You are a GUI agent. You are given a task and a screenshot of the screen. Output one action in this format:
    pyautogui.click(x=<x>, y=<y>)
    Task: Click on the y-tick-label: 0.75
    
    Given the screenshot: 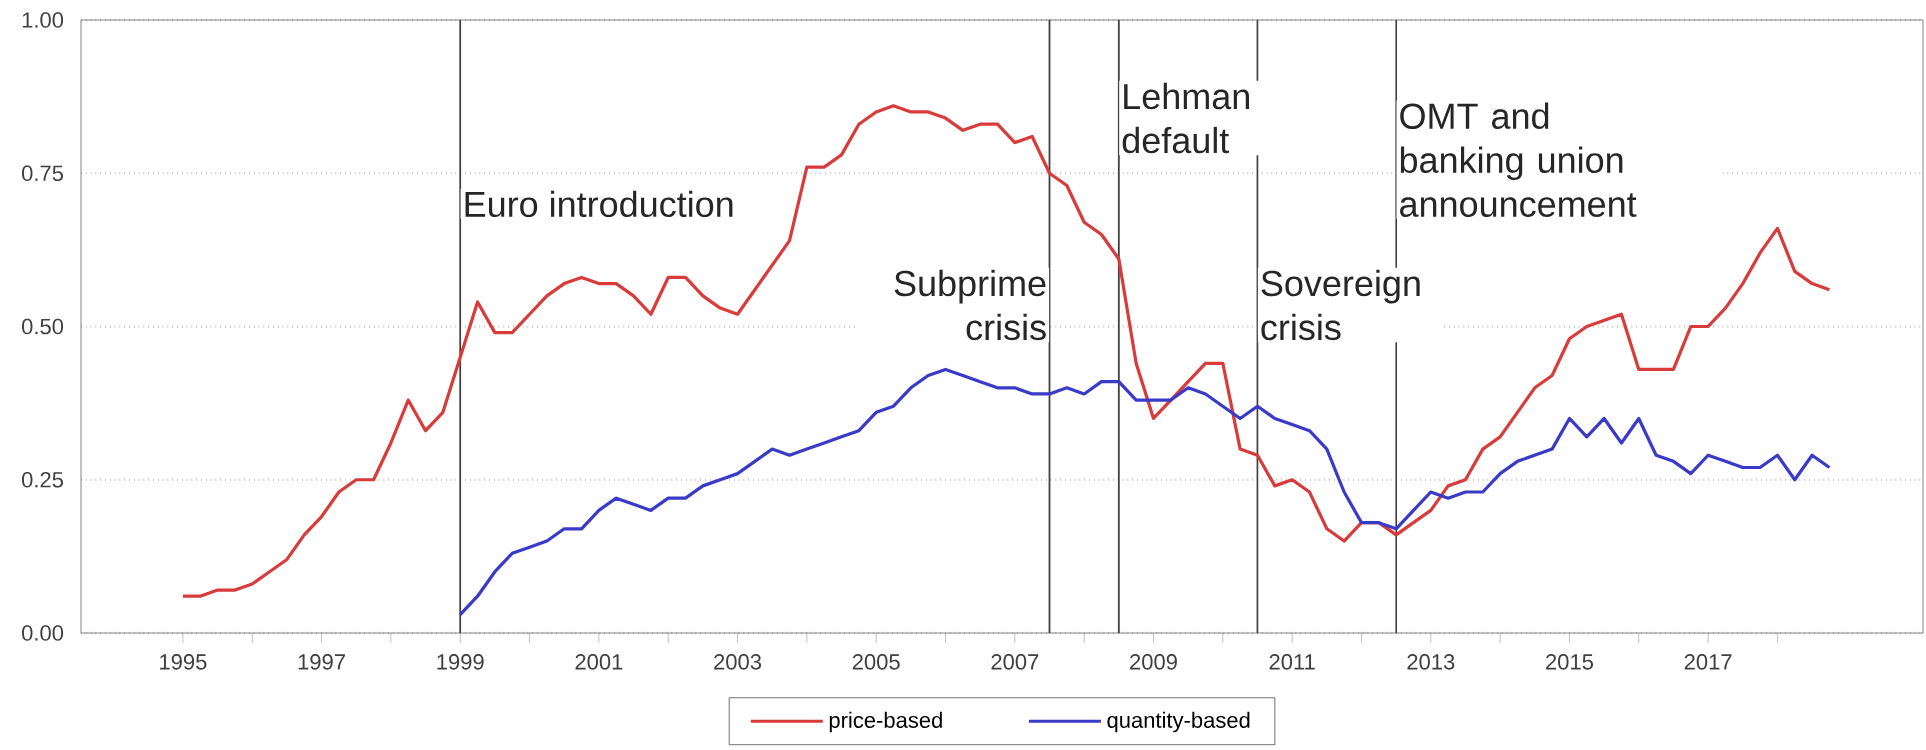 What is the action you would take?
    pyautogui.click(x=42, y=173)
    